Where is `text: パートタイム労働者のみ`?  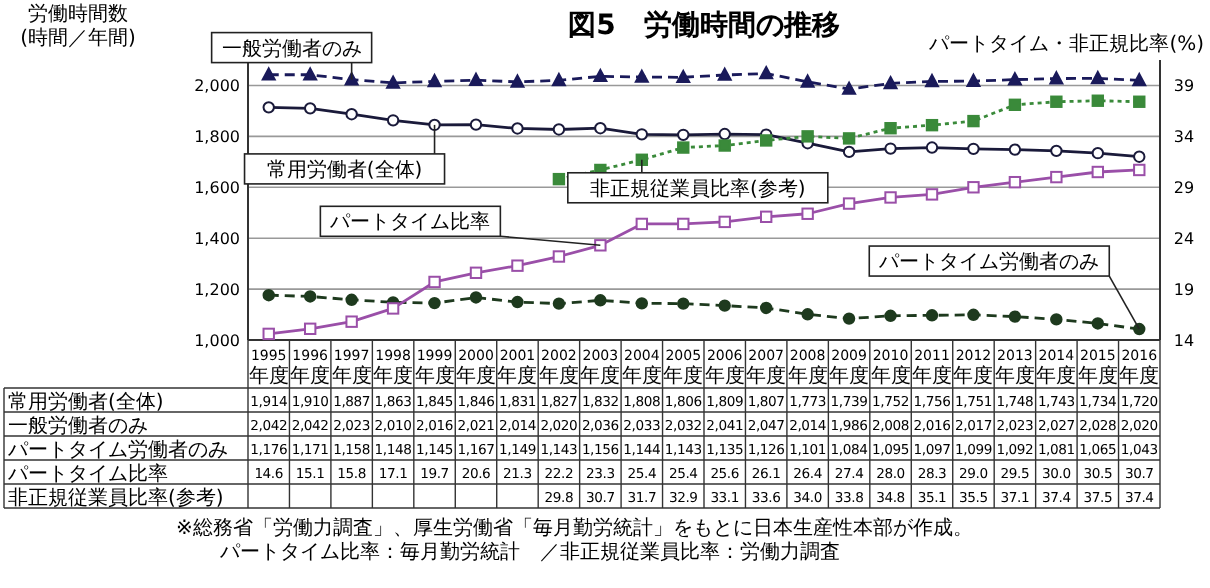 text: パートタイム労働者のみ is located at coordinates (118, 451).